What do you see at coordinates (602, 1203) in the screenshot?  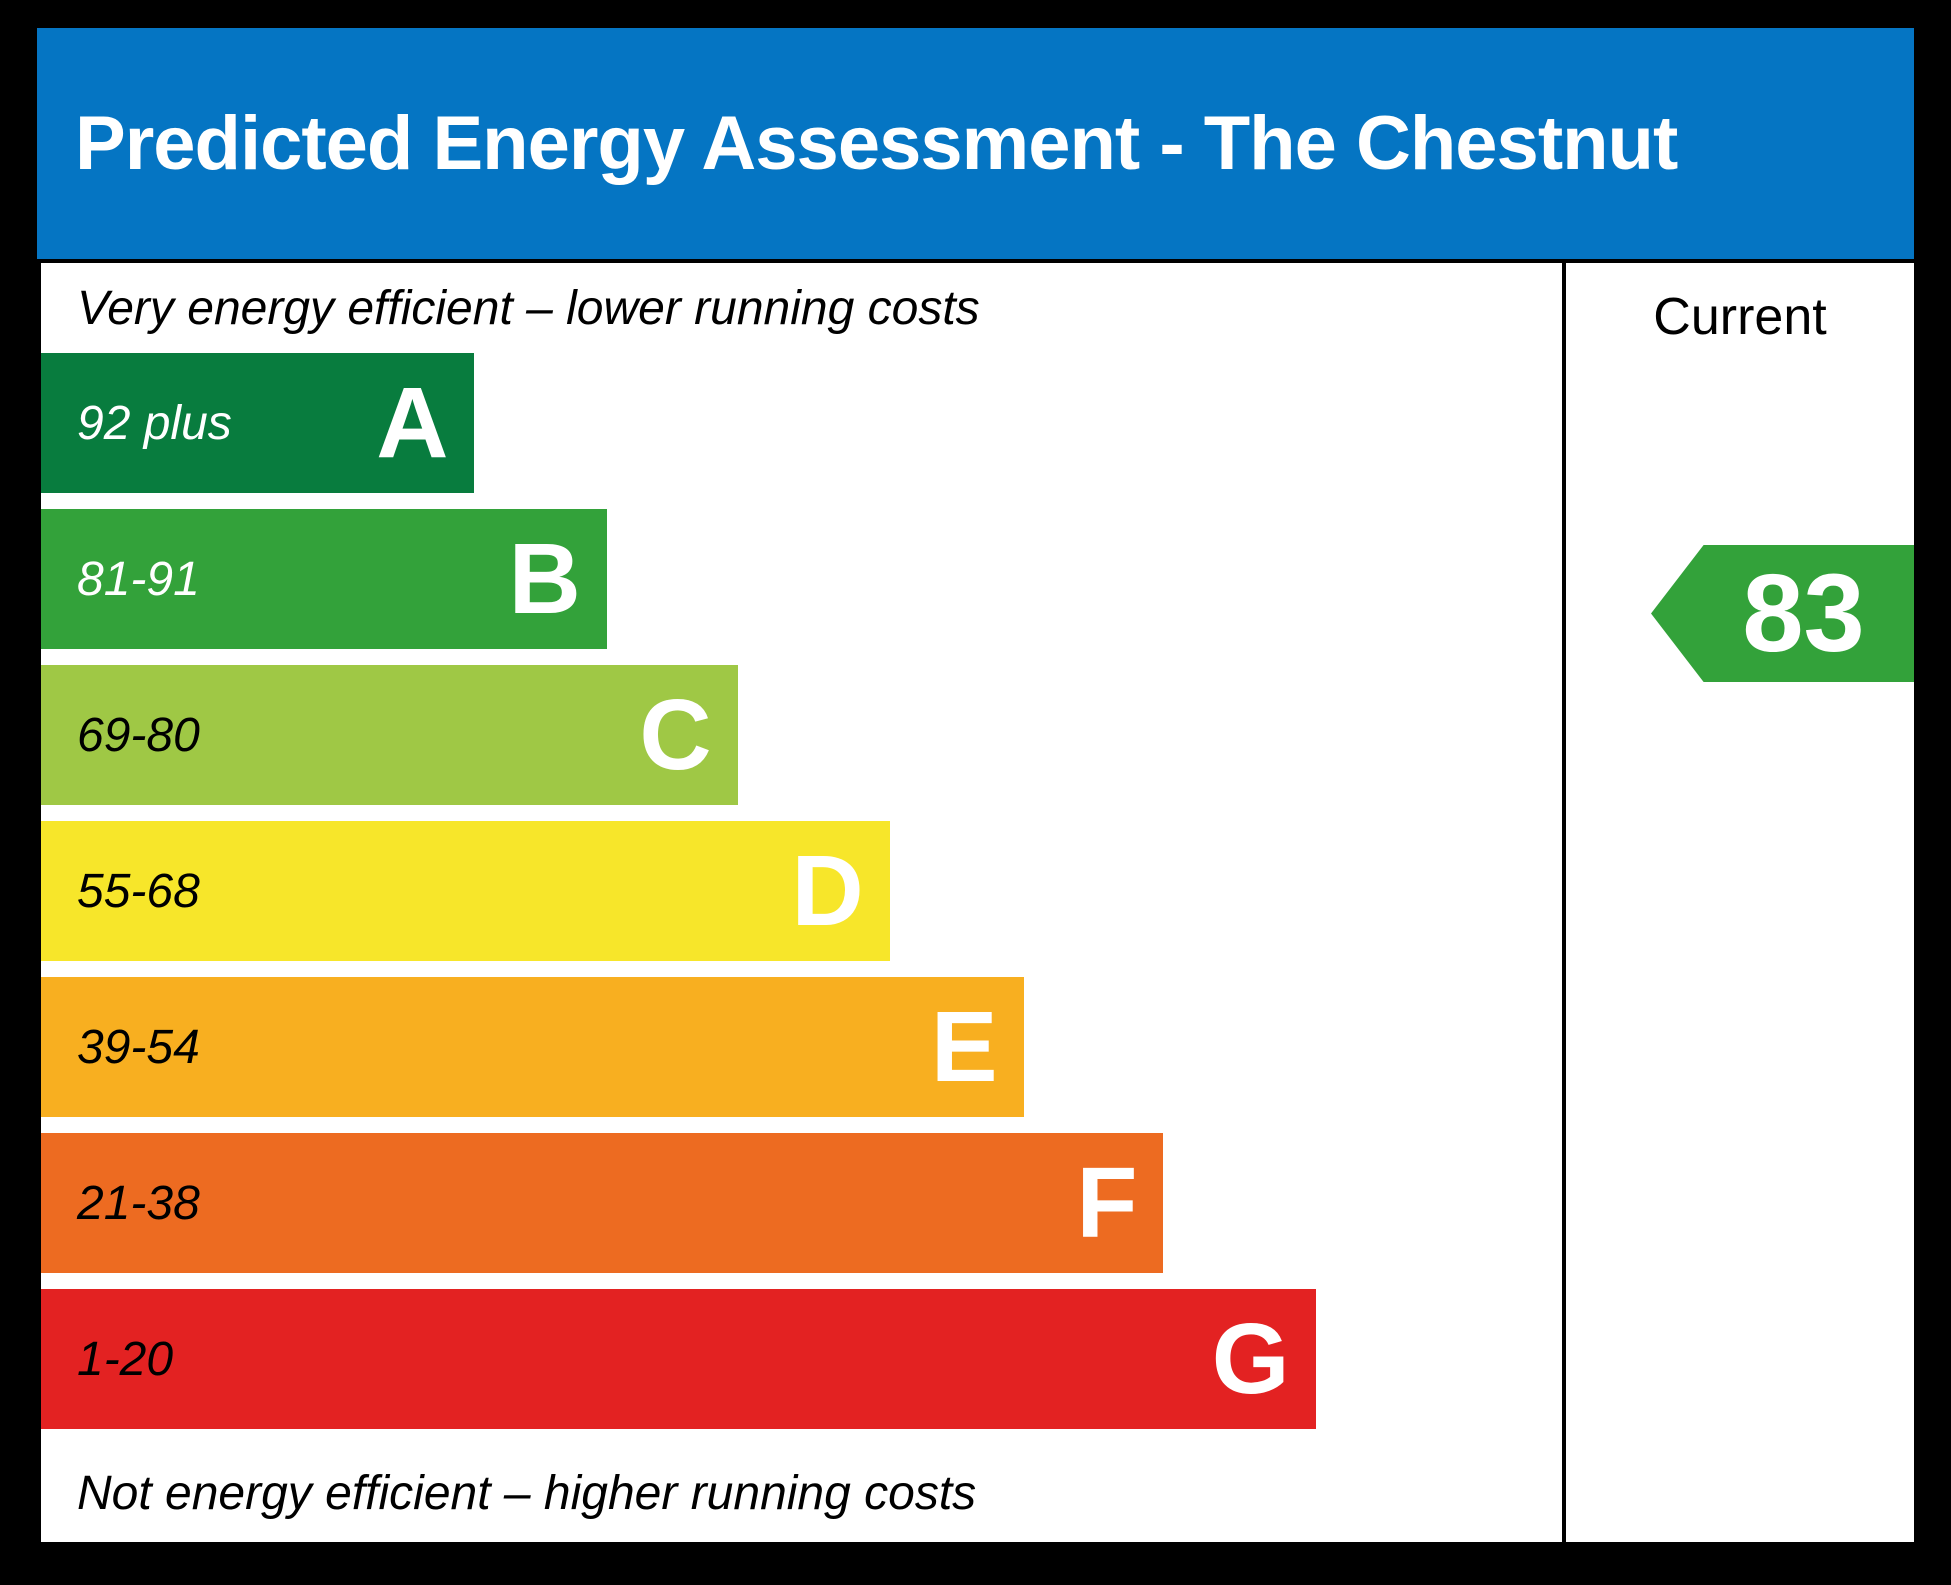 I see `band-bar-f: 21-38 F` at bounding box center [602, 1203].